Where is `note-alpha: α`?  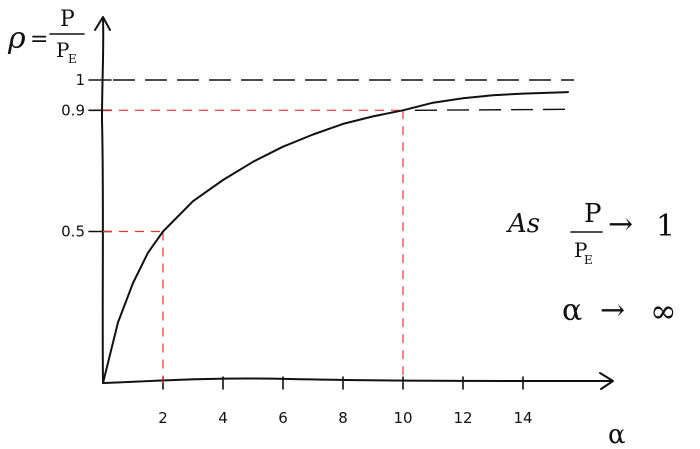 note-alpha: α is located at coordinates (572, 310).